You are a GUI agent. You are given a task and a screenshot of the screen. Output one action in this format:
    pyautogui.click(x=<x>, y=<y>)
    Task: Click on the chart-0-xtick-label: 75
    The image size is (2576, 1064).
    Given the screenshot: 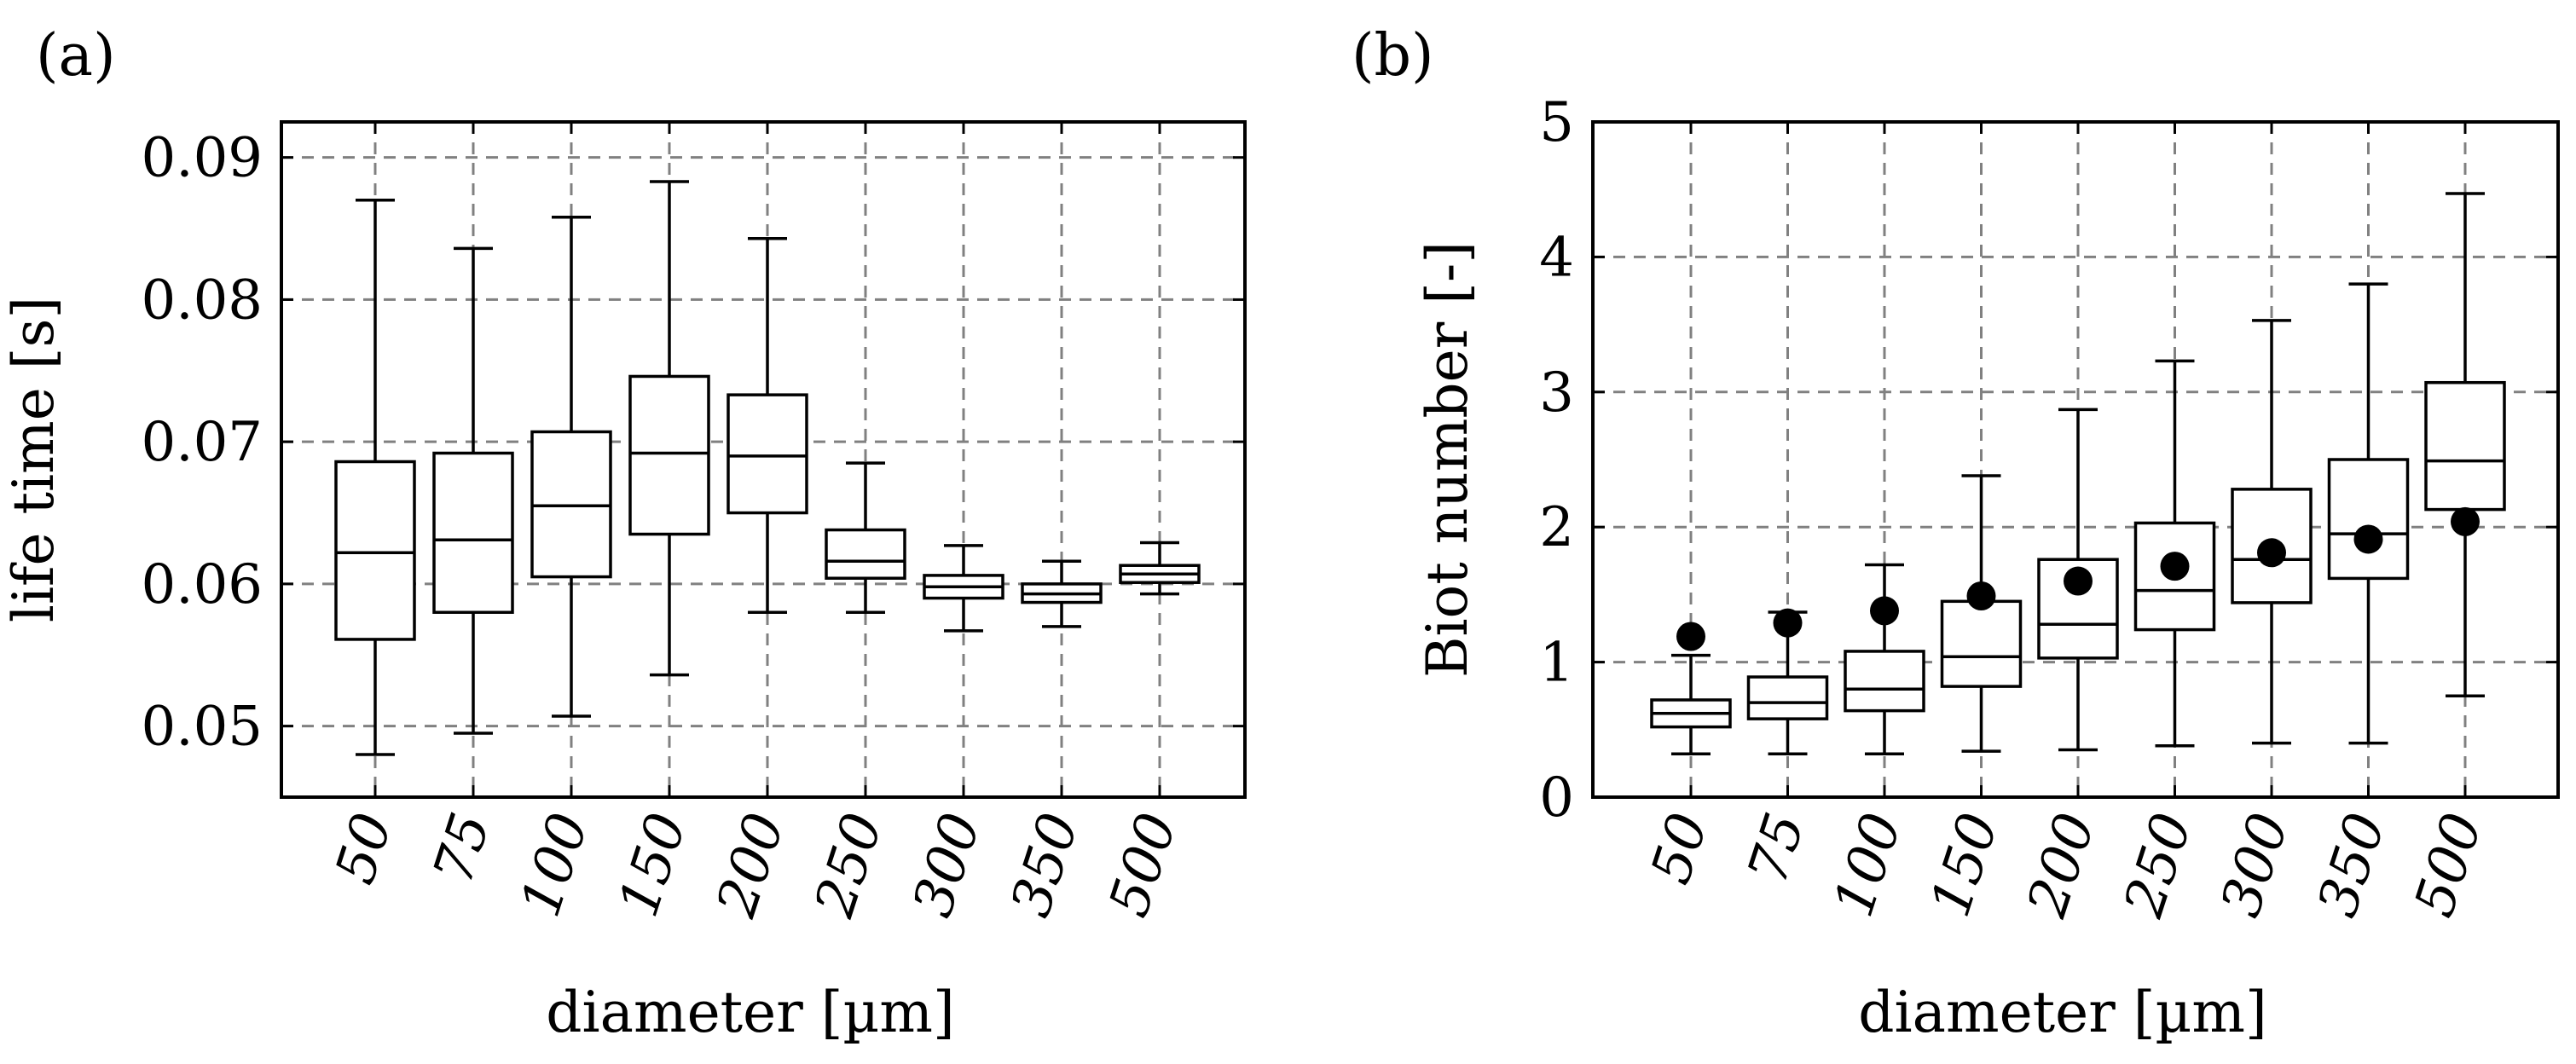 What is the action you would take?
    pyautogui.click(x=463, y=848)
    